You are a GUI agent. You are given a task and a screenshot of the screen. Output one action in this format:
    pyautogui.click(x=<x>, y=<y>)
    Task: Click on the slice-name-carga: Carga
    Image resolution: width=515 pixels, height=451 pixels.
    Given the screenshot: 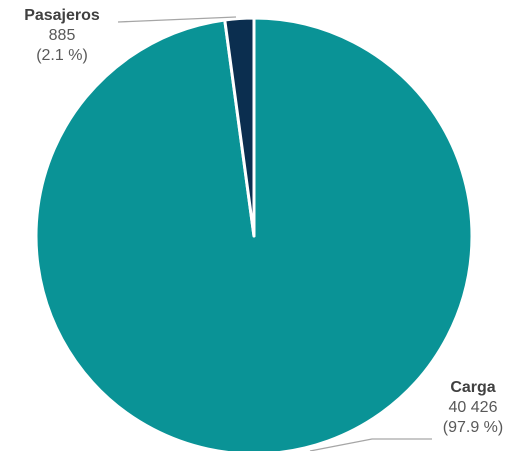 What is the action you would take?
    pyautogui.click(x=473, y=387)
    